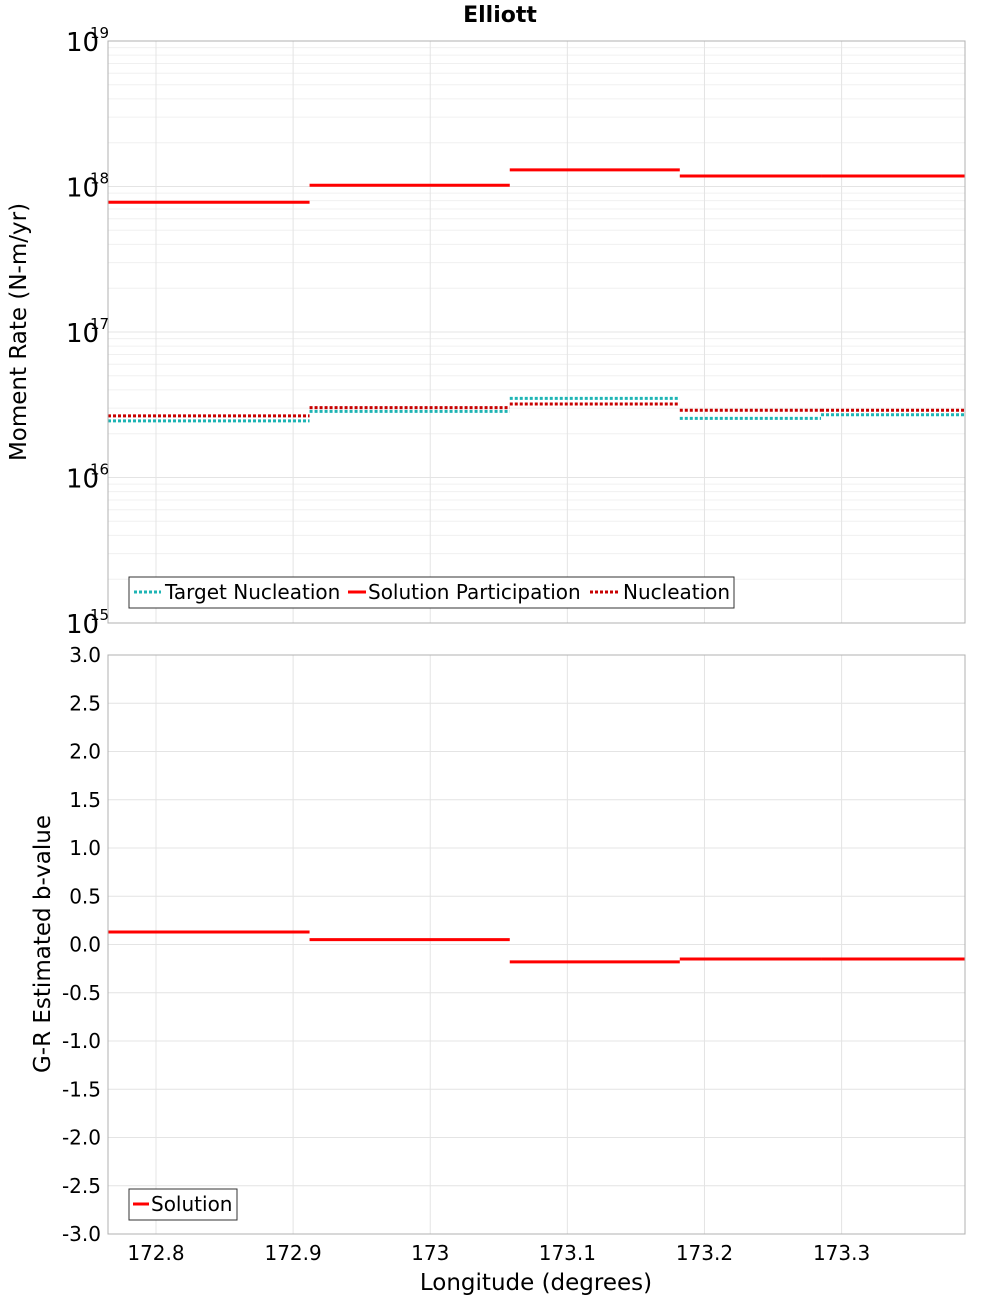 This screenshot has width=1000, height=1300. Describe the element at coordinates (85, 703) in the screenshot. I see `bottom-y-tick-label: 2.5` at that location.